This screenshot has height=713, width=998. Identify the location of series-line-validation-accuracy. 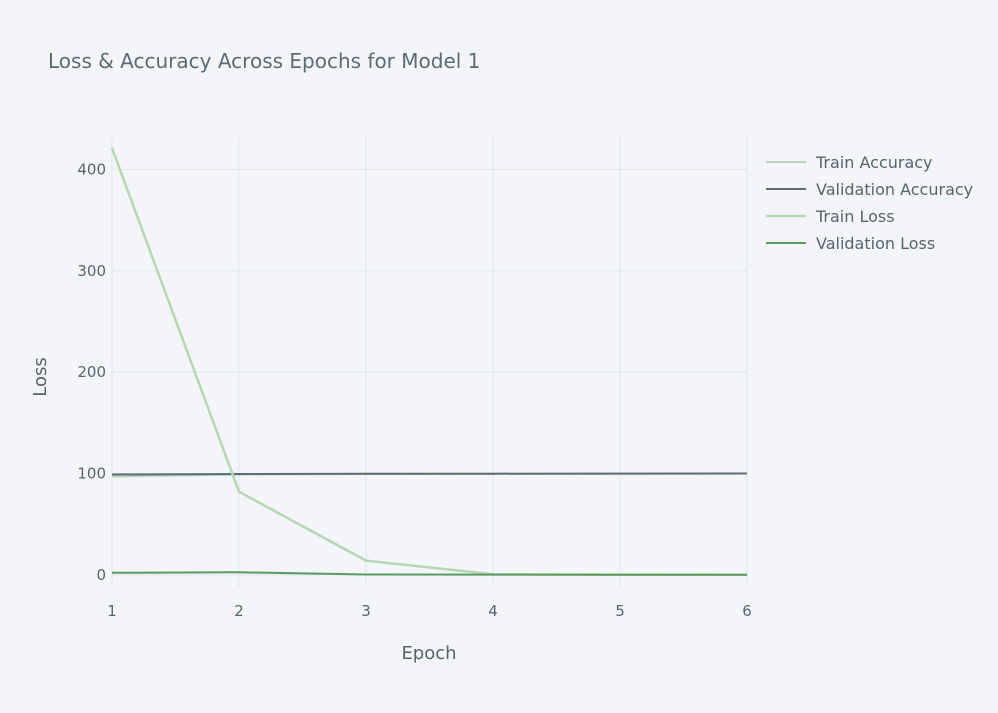
(429, 474).